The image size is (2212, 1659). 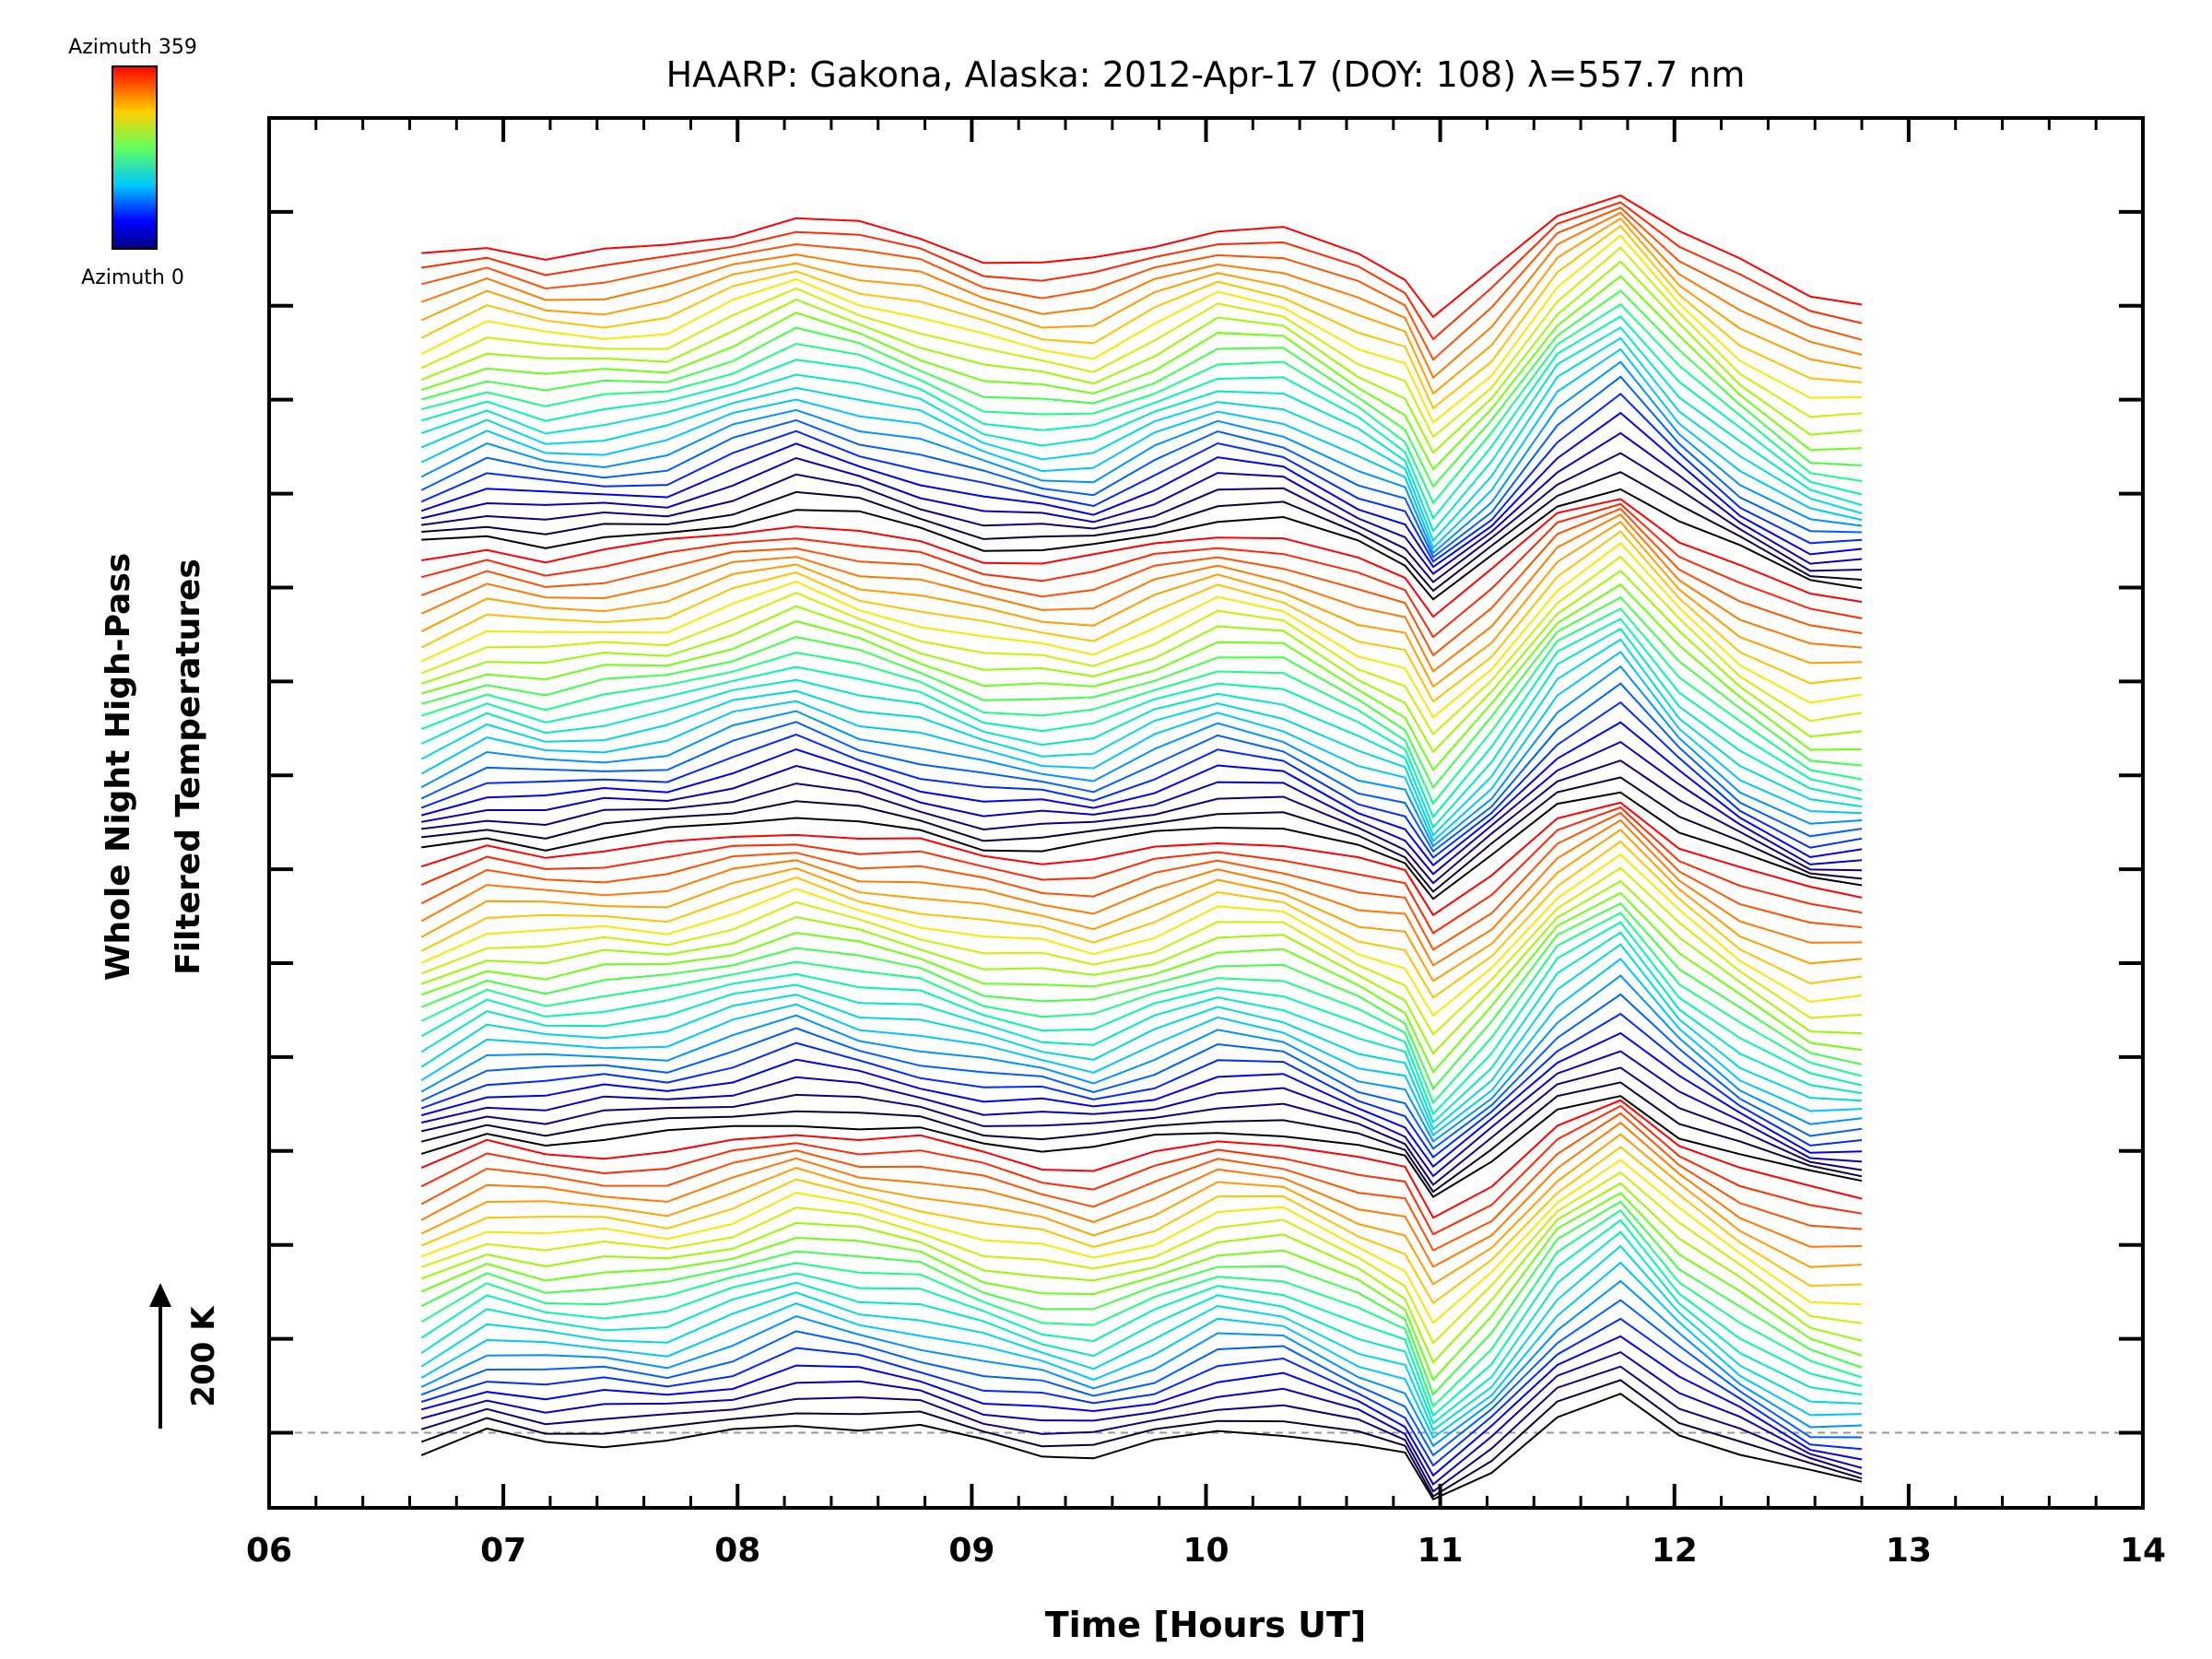 I want to click on x-tick-label: 13, so click(x=1909, y=1551).